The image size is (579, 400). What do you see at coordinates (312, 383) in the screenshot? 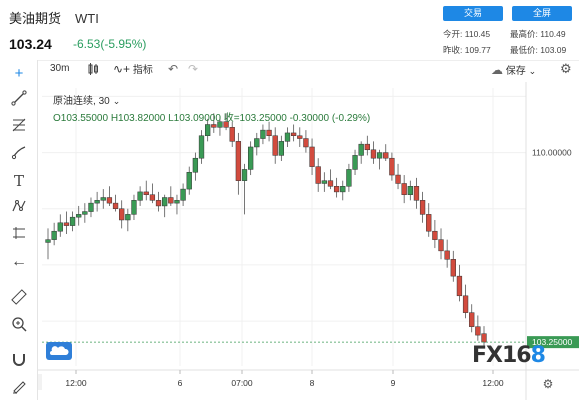
I see `time-axis-label: 8` at bounding box center [312, 383].